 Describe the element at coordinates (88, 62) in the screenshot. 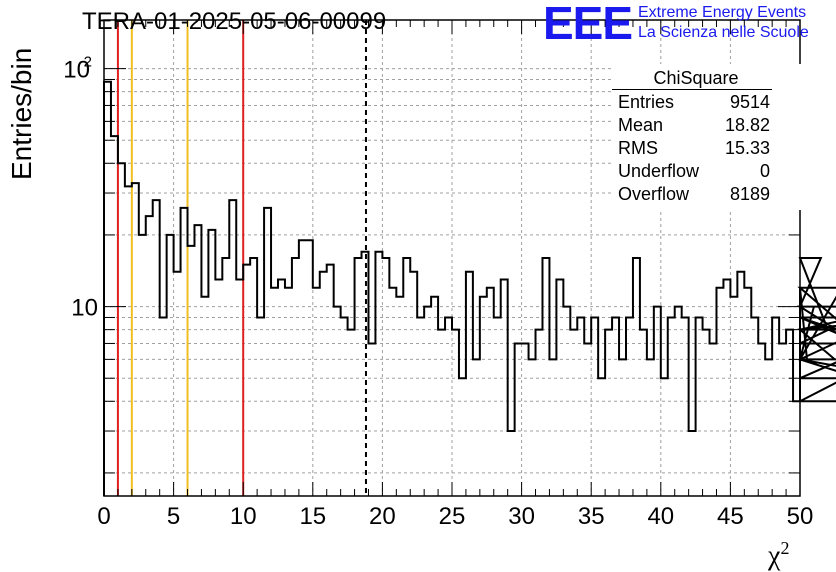

I see `y-tick-label-exponent: 2` at that location.